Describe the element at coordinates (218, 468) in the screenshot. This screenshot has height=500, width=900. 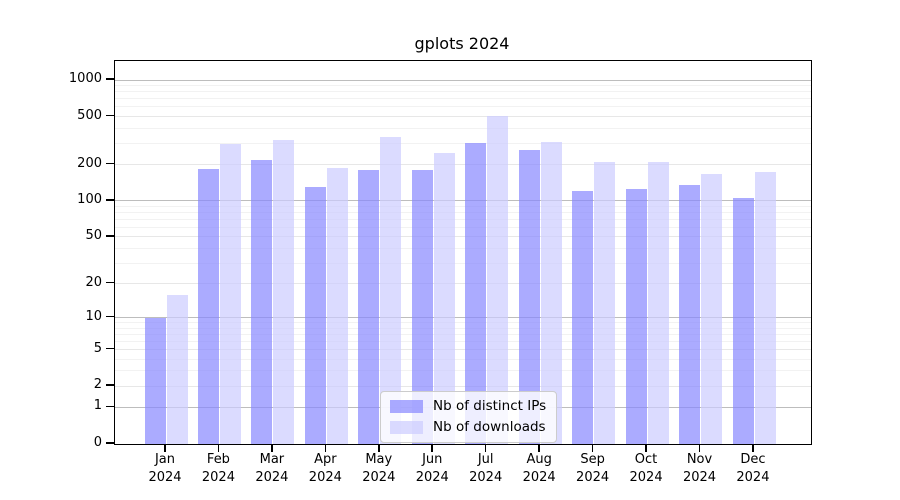
I see `x-tick-label: Feb 2024` at that location.